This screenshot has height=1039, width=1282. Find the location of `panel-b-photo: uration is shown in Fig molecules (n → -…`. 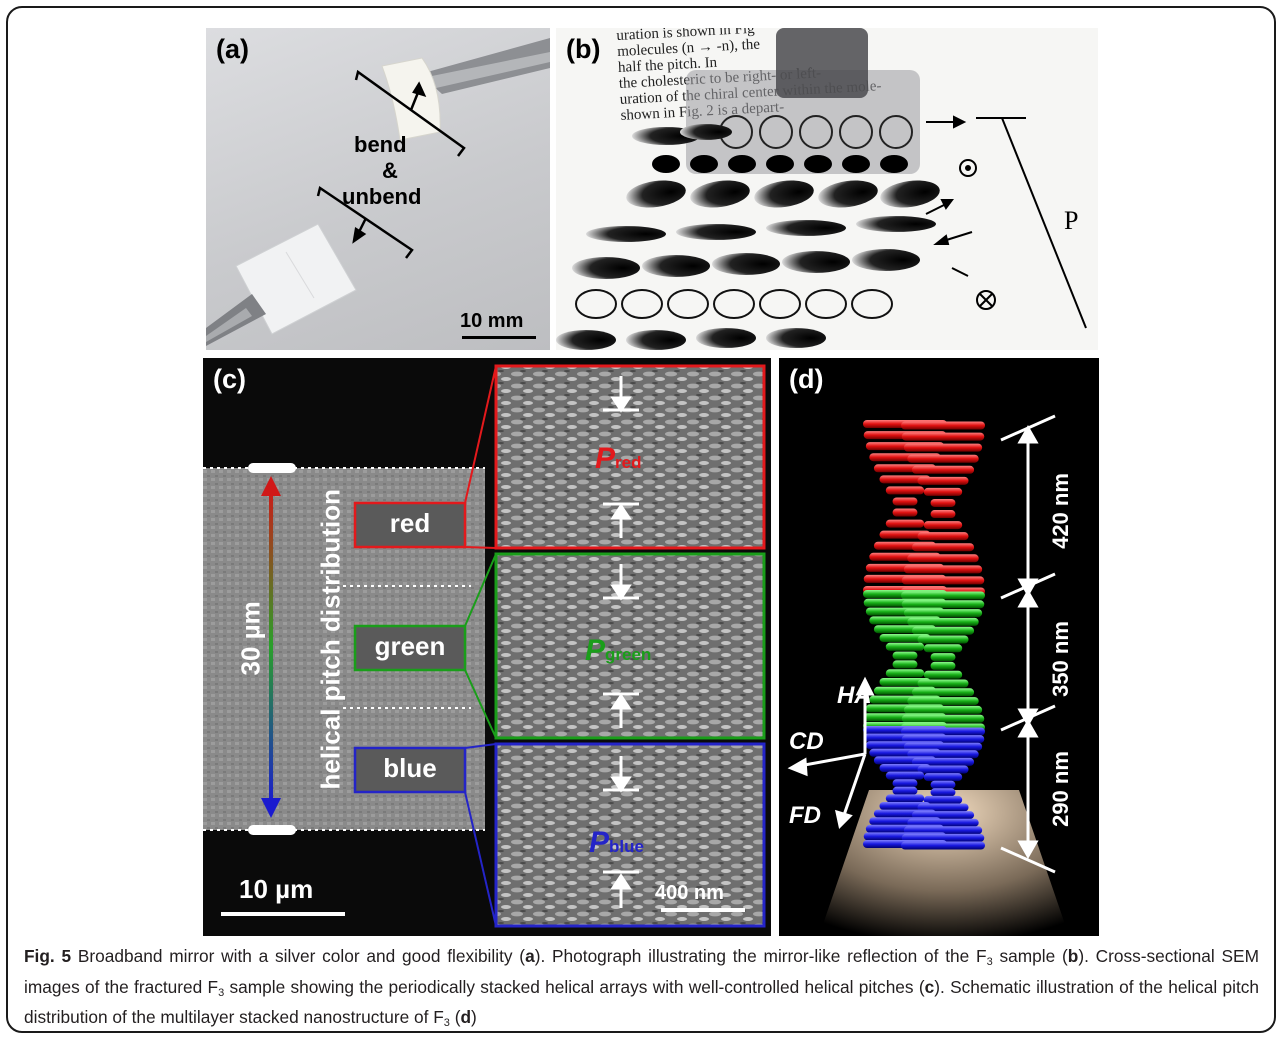

panel-b-photo: uration is shown in Fig molecules (n → -… is located at coordinates (827, 189).